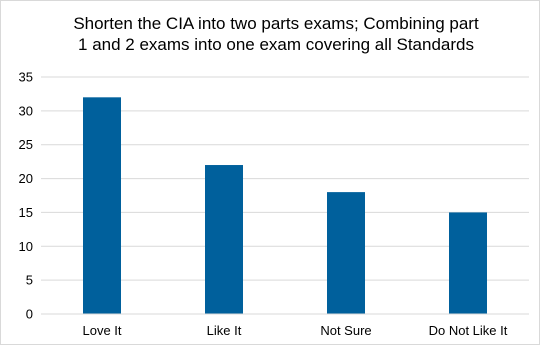 This screenshot has height=345, width=540. What do you see at coordinates (26, 110) in the screenshot?
I see `y-tick-label: 30` at bounding box center [26, 110].